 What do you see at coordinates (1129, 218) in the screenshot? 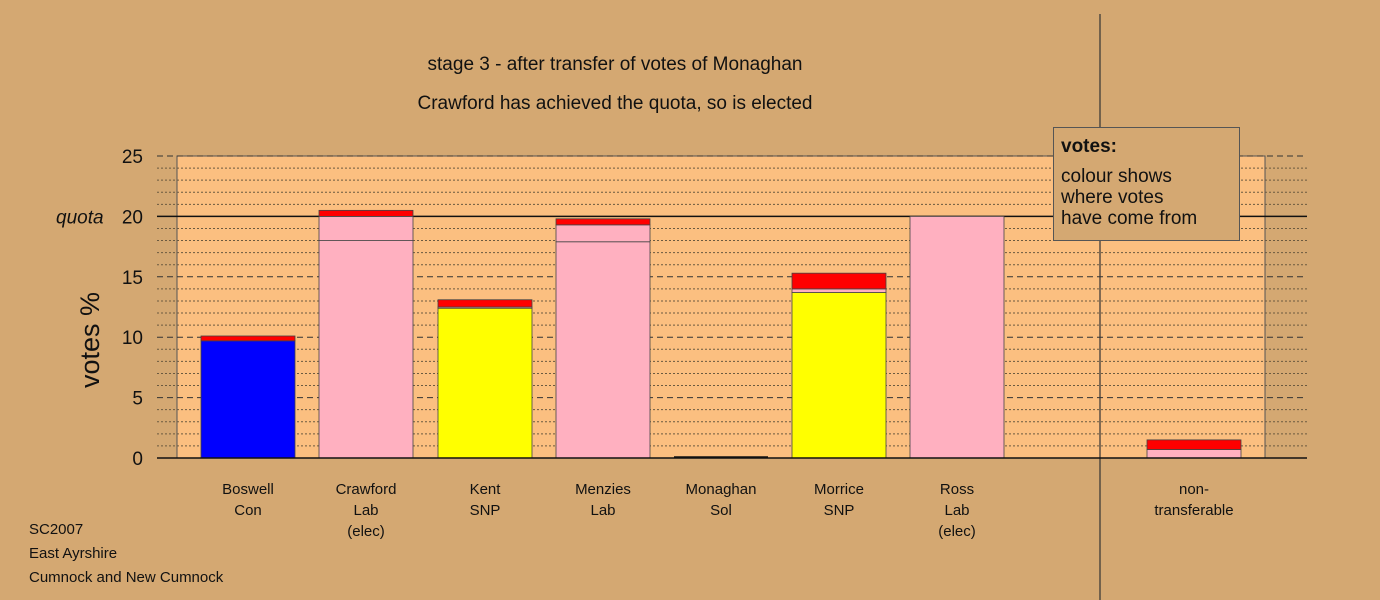
I see `legend-line: have come from` at bounding box center [1129, 218].